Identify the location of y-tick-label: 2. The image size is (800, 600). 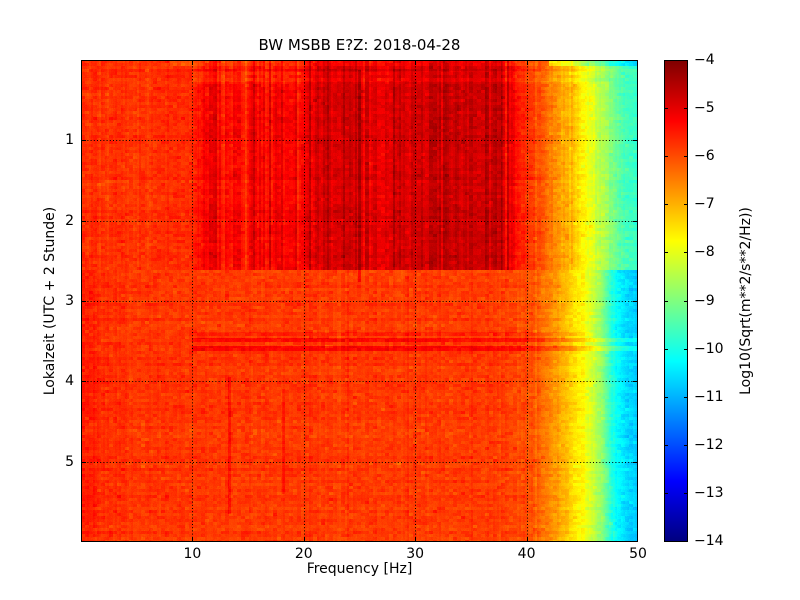
(69, 220).